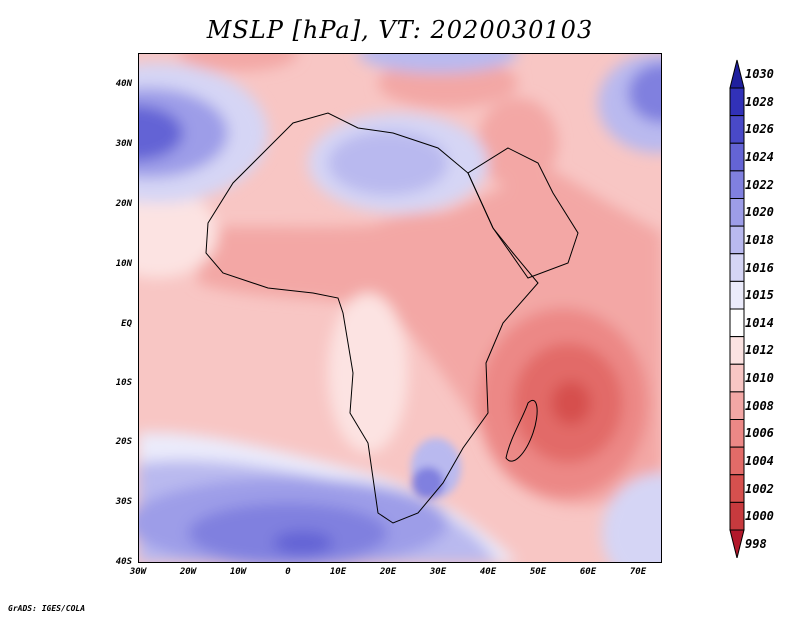 The width and height of the screenshot is (800, 618). Describe the element at coordinates (759, 212) in the screenshot. I see `colorbar-label: 1020` at that location.